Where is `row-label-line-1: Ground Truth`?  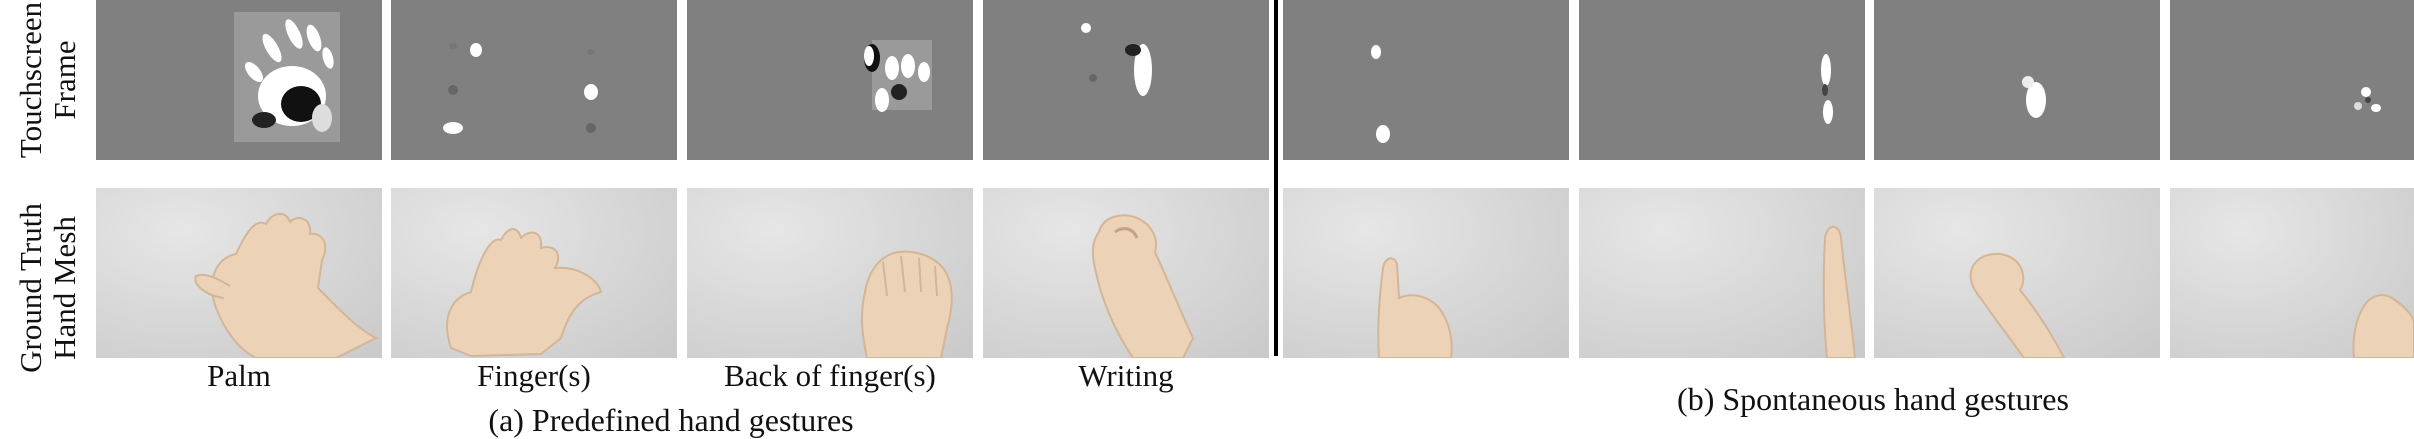
row-label-line-1: Ground Truth is located at coordinates (31, 288).